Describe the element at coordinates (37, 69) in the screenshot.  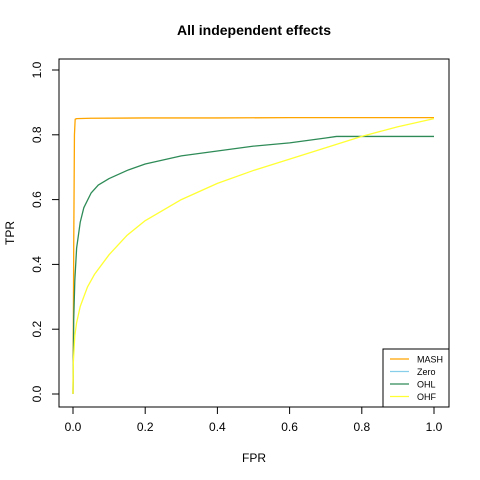
I see `y-tick-label: 1.0` at that location.